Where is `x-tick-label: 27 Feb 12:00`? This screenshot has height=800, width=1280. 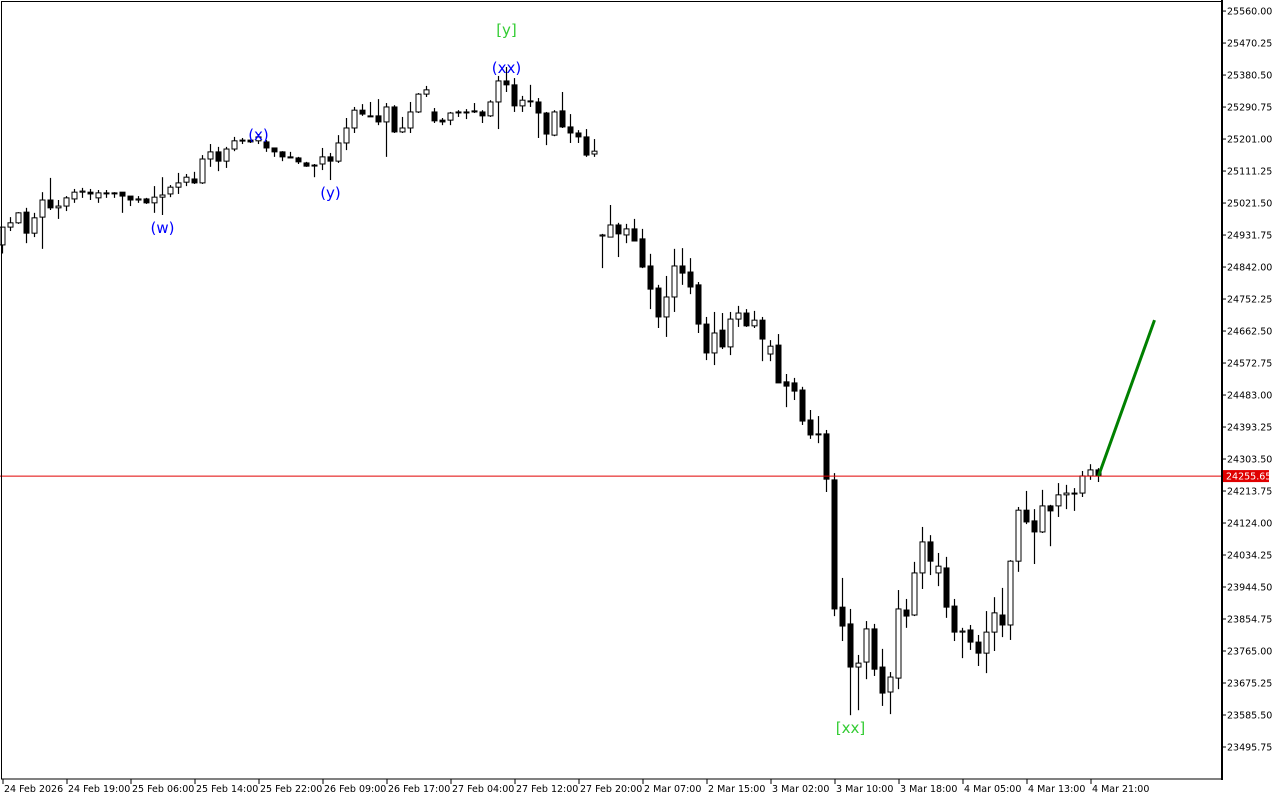 x-tick-label: 27 Feb 12:00 is located at coordinates (547, 789).